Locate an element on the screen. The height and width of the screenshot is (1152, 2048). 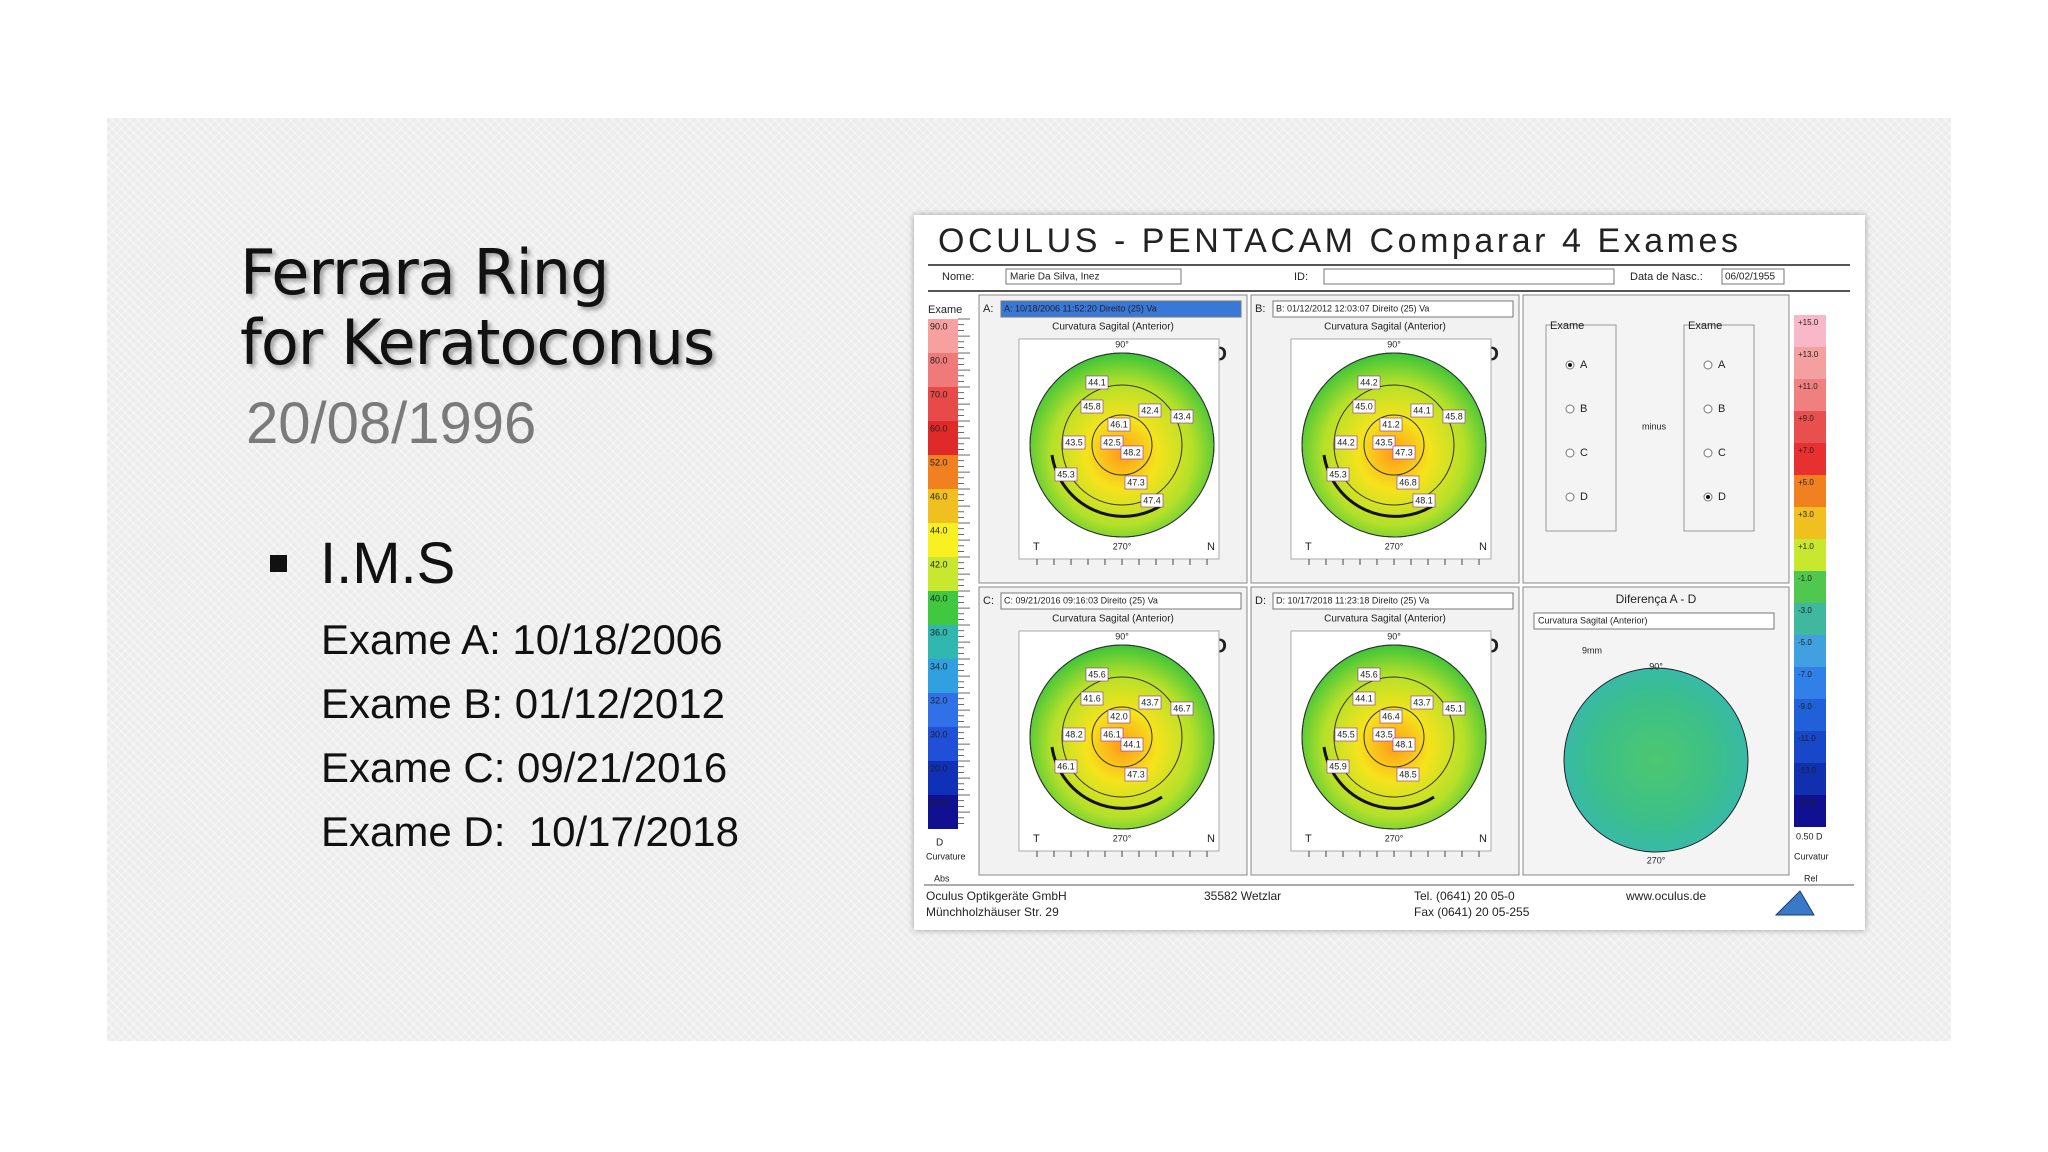
scale-value: 32.0 is located at coordinates (939, 700).